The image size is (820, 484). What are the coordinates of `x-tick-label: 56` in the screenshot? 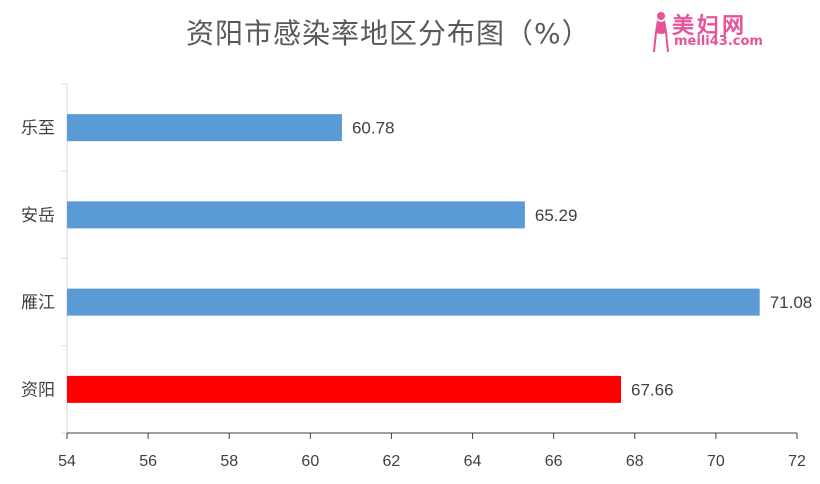 It's located at (148, 461).